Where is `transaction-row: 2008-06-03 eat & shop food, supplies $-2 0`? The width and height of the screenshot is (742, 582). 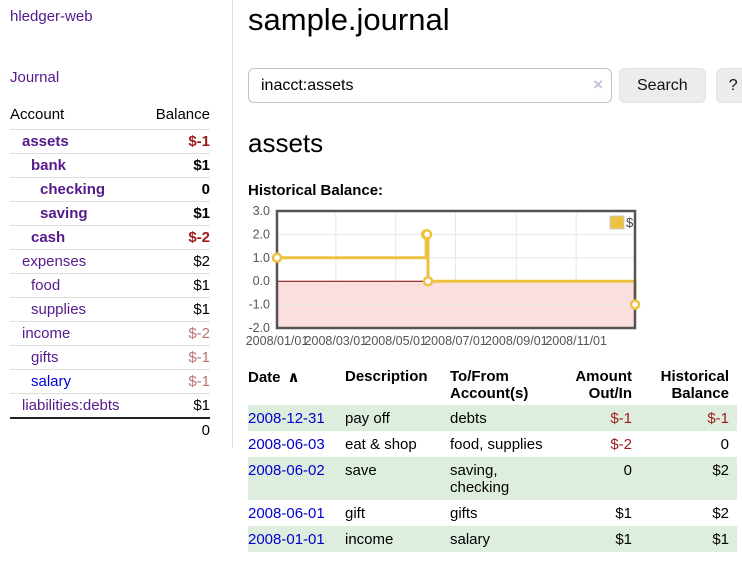 transaction-row: 2008-06-03 eat & shop food, supplies $-2 0 is located at coordinates (492, 444).